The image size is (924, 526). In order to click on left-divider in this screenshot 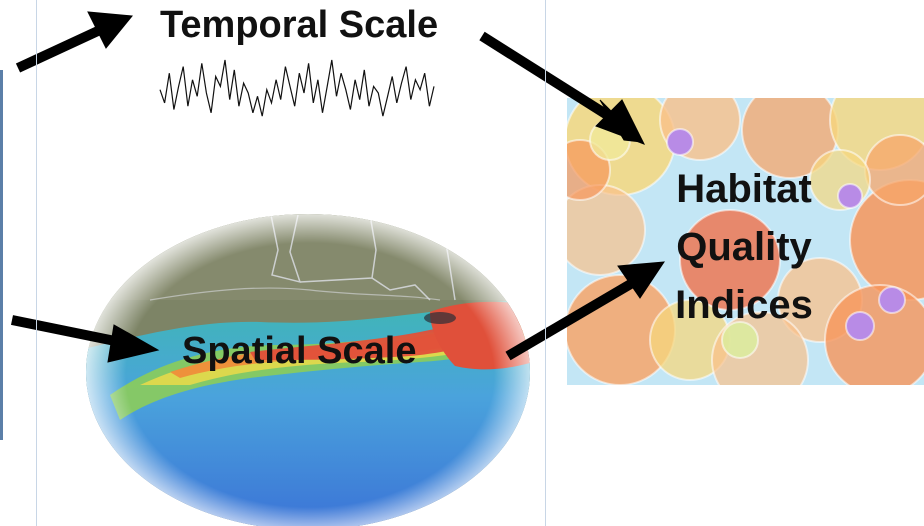, I will do `click(36, 263)`.